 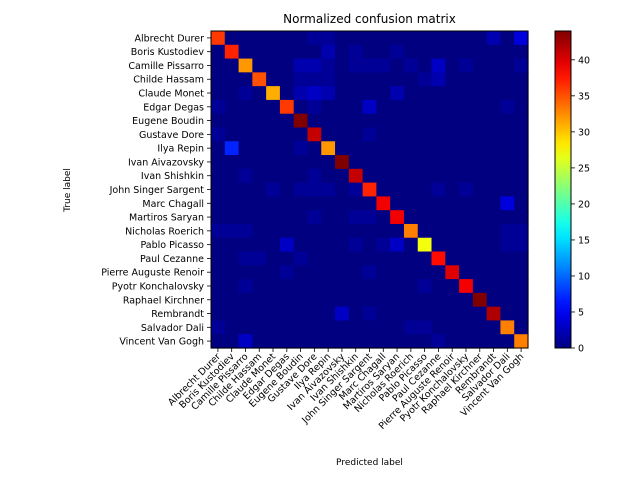 What do you see at coordinates (173, 107) in the screenshot?
I see `y-tick-label: Edgar Degas` at bounding box center [173, 107].